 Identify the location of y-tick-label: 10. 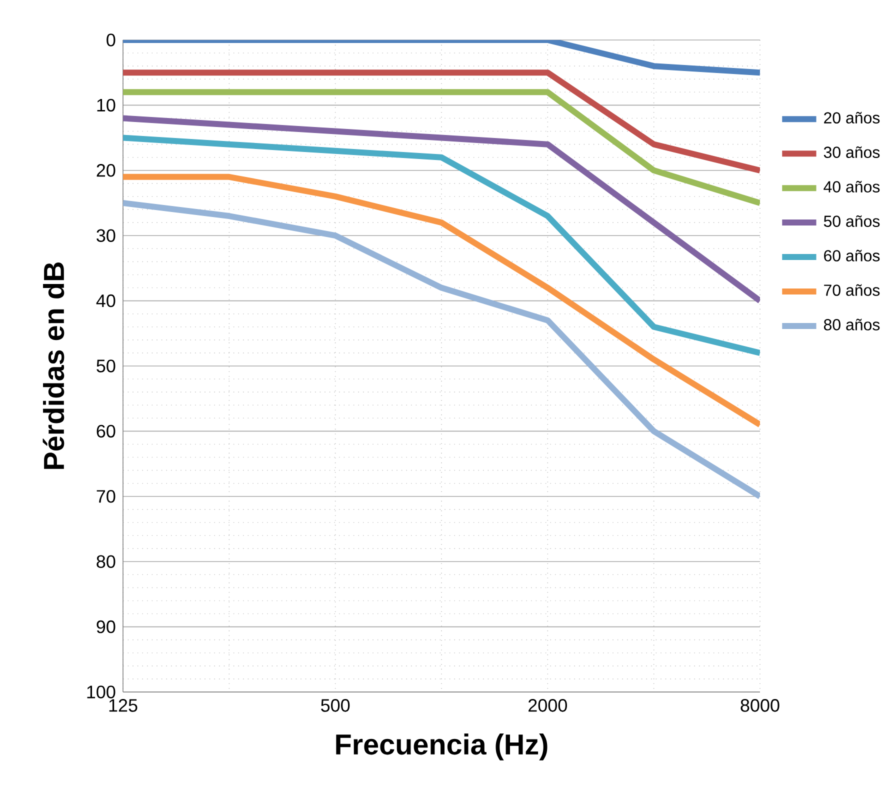
(106, 105).